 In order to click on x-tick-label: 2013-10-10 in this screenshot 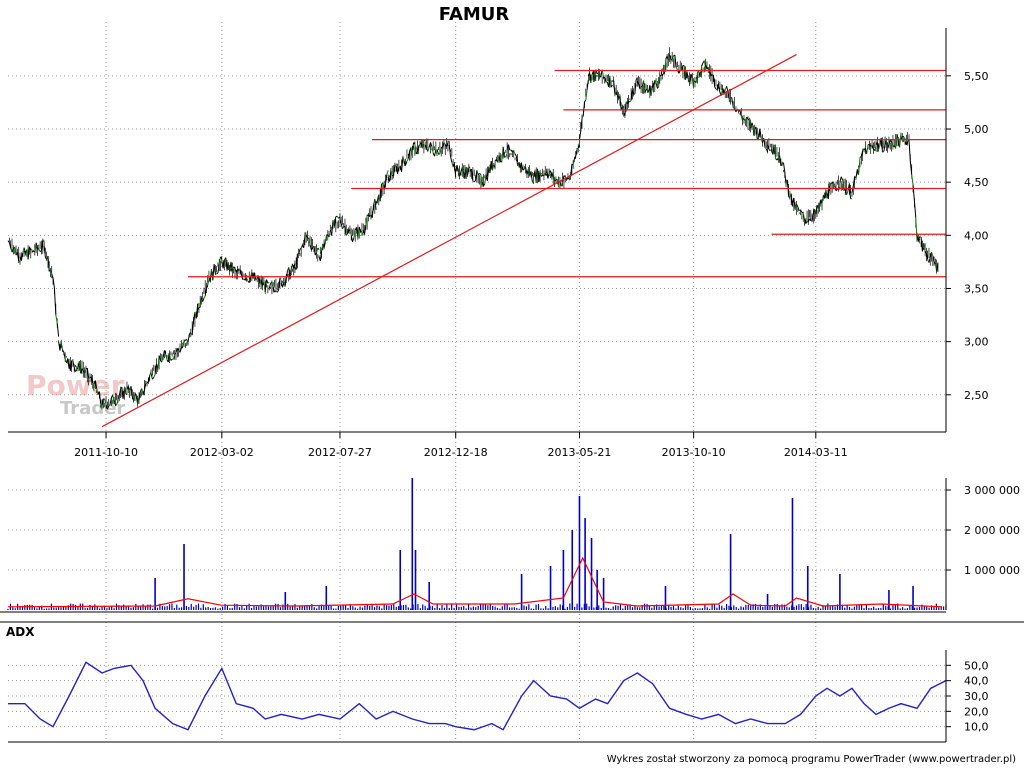, I will do `click(694, 452)`.